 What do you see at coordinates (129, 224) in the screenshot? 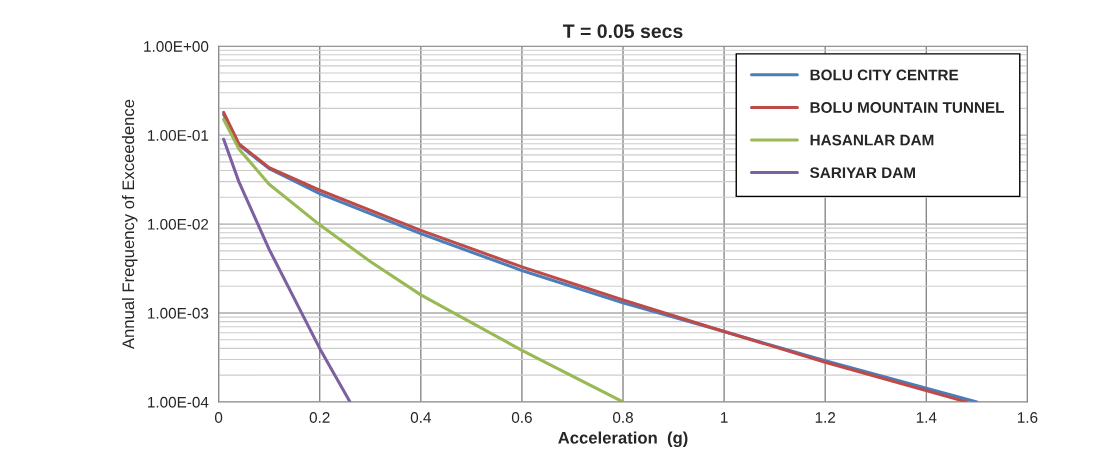
I see `y-axis-title: Annual Frequency of Exceedence` at bounding box center [129, 224].